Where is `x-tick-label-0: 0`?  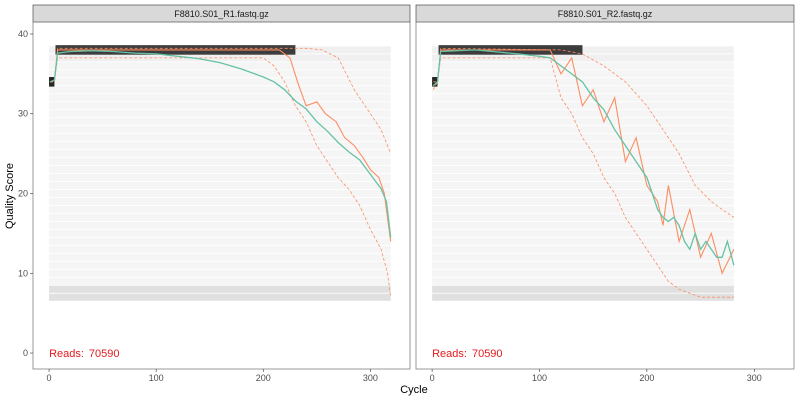 x-tick-label-0: 0 is located at coordinates (49, 378).